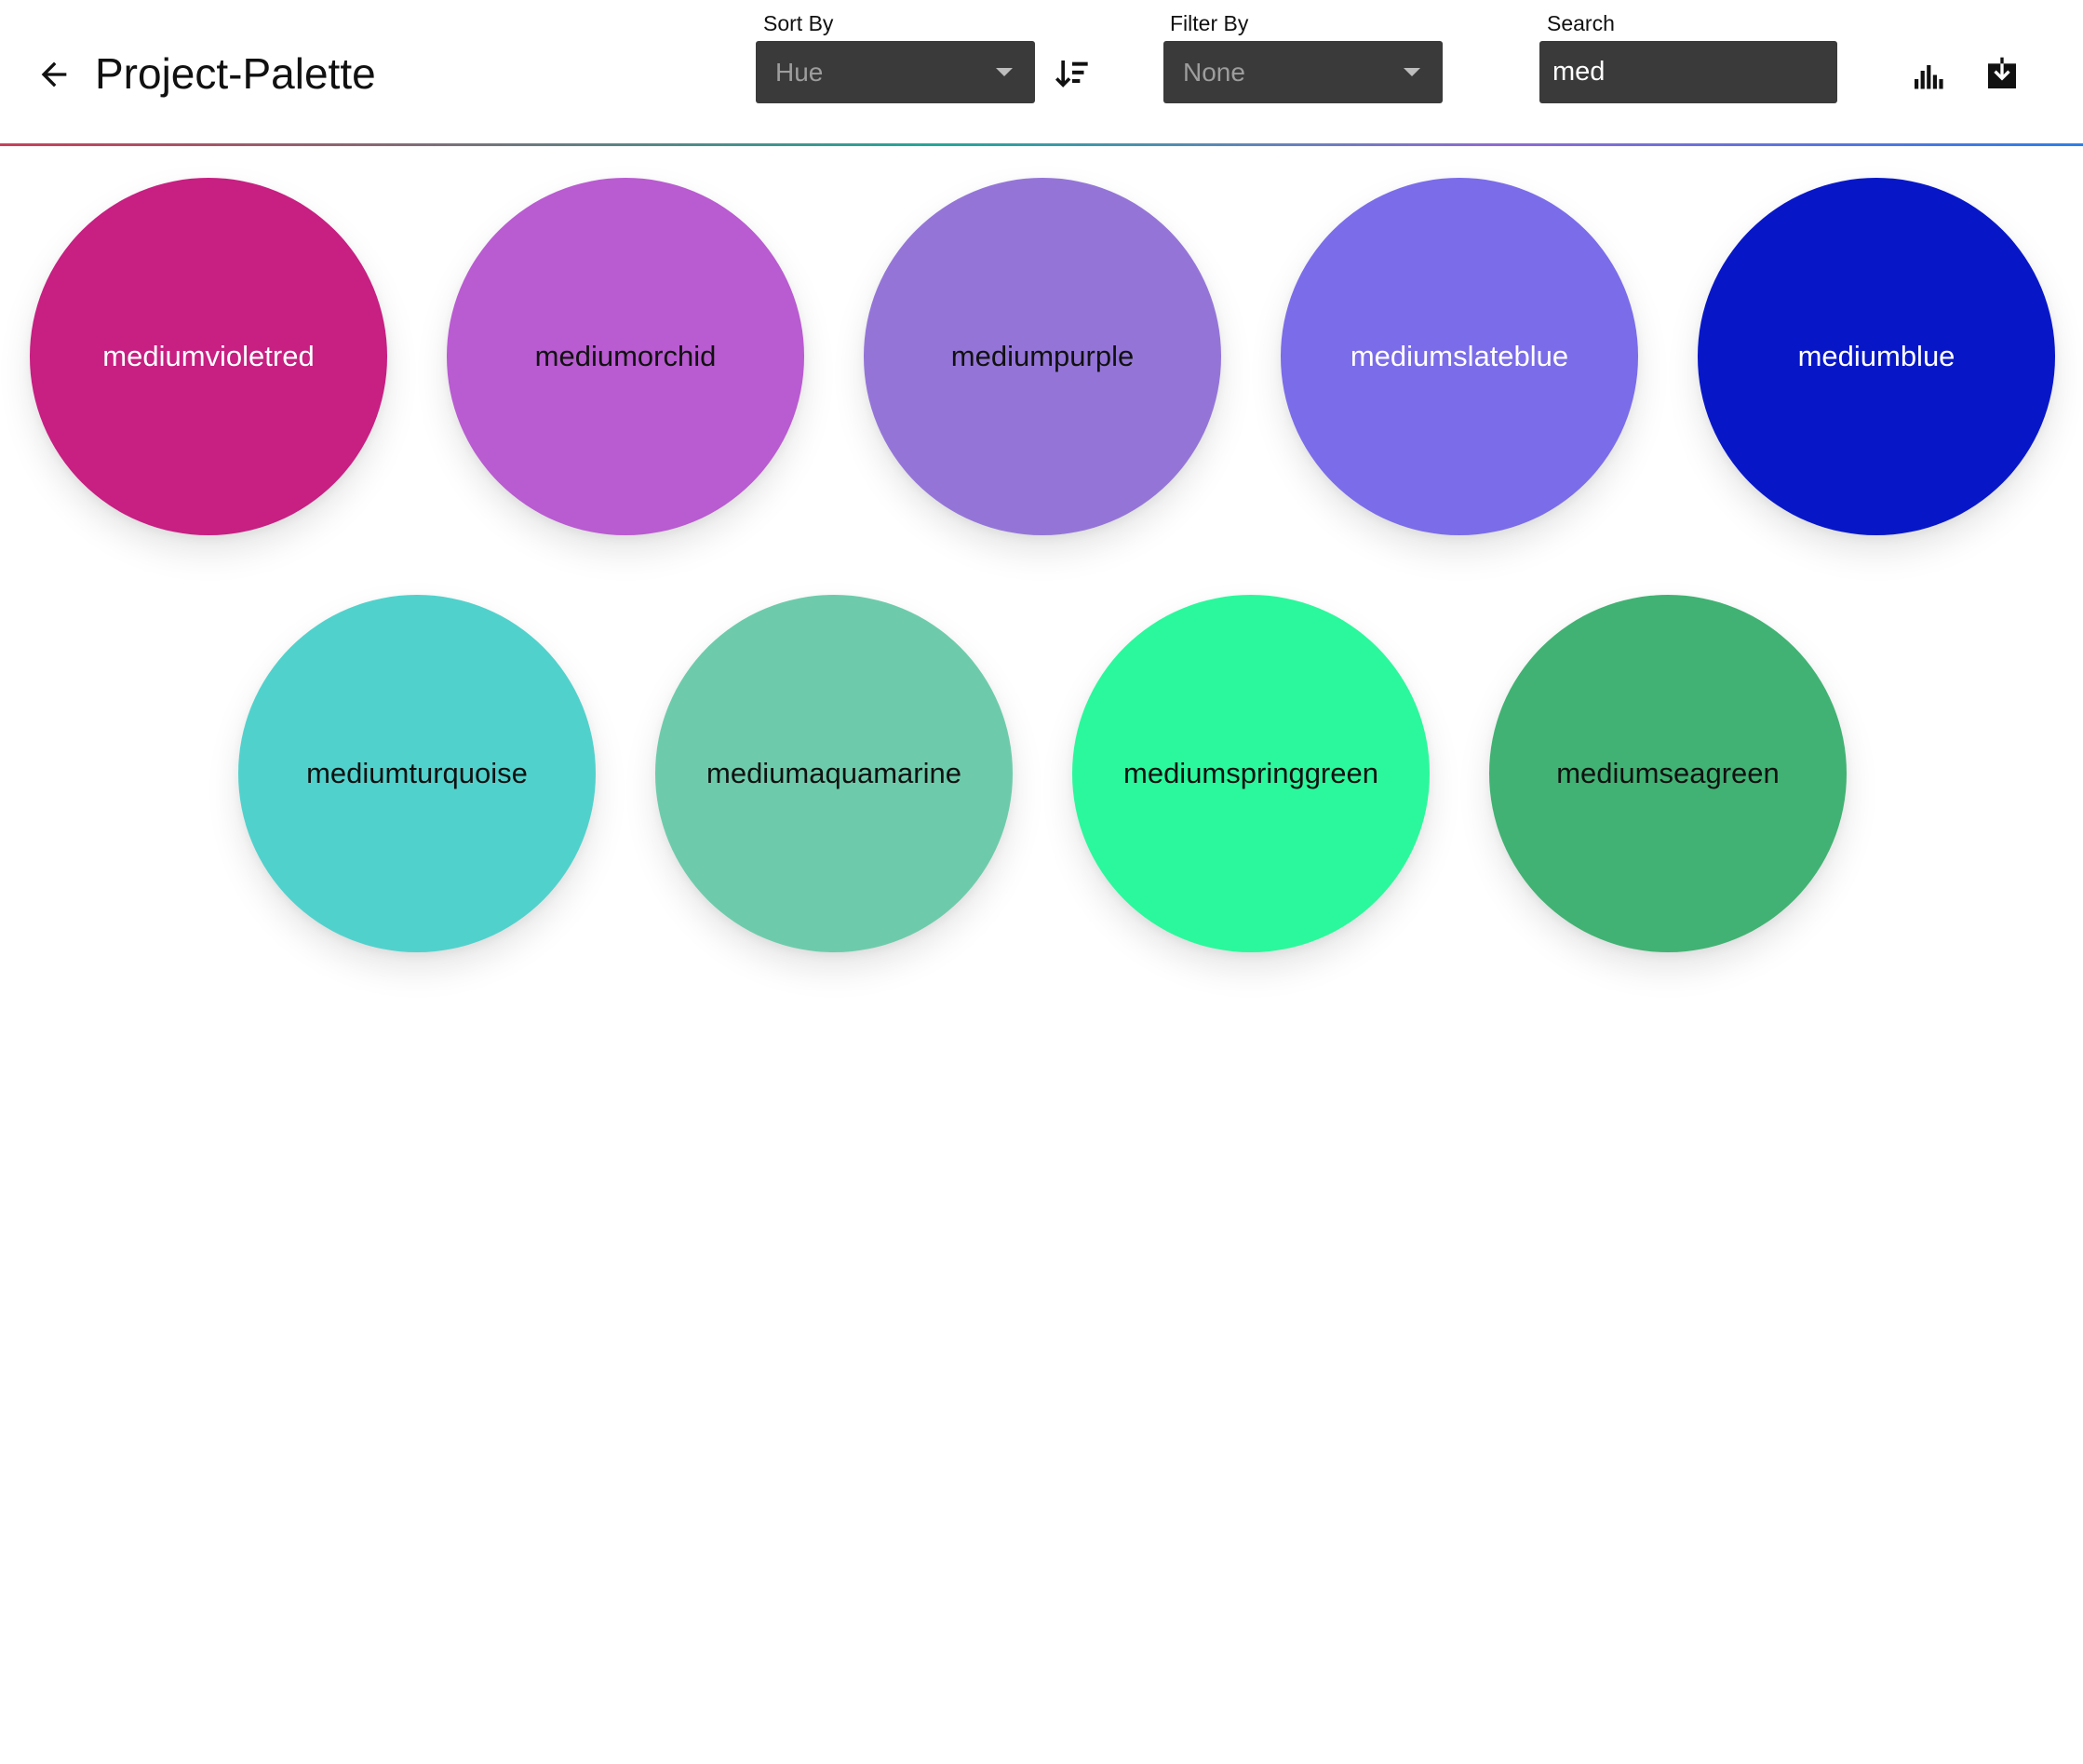 The height and width of the screenshot is (1764, 2083). What do you see at coordinates (1214, 72) in the screenshot?
I see `filter-by-value: None` at bounding box center [1214, 72].